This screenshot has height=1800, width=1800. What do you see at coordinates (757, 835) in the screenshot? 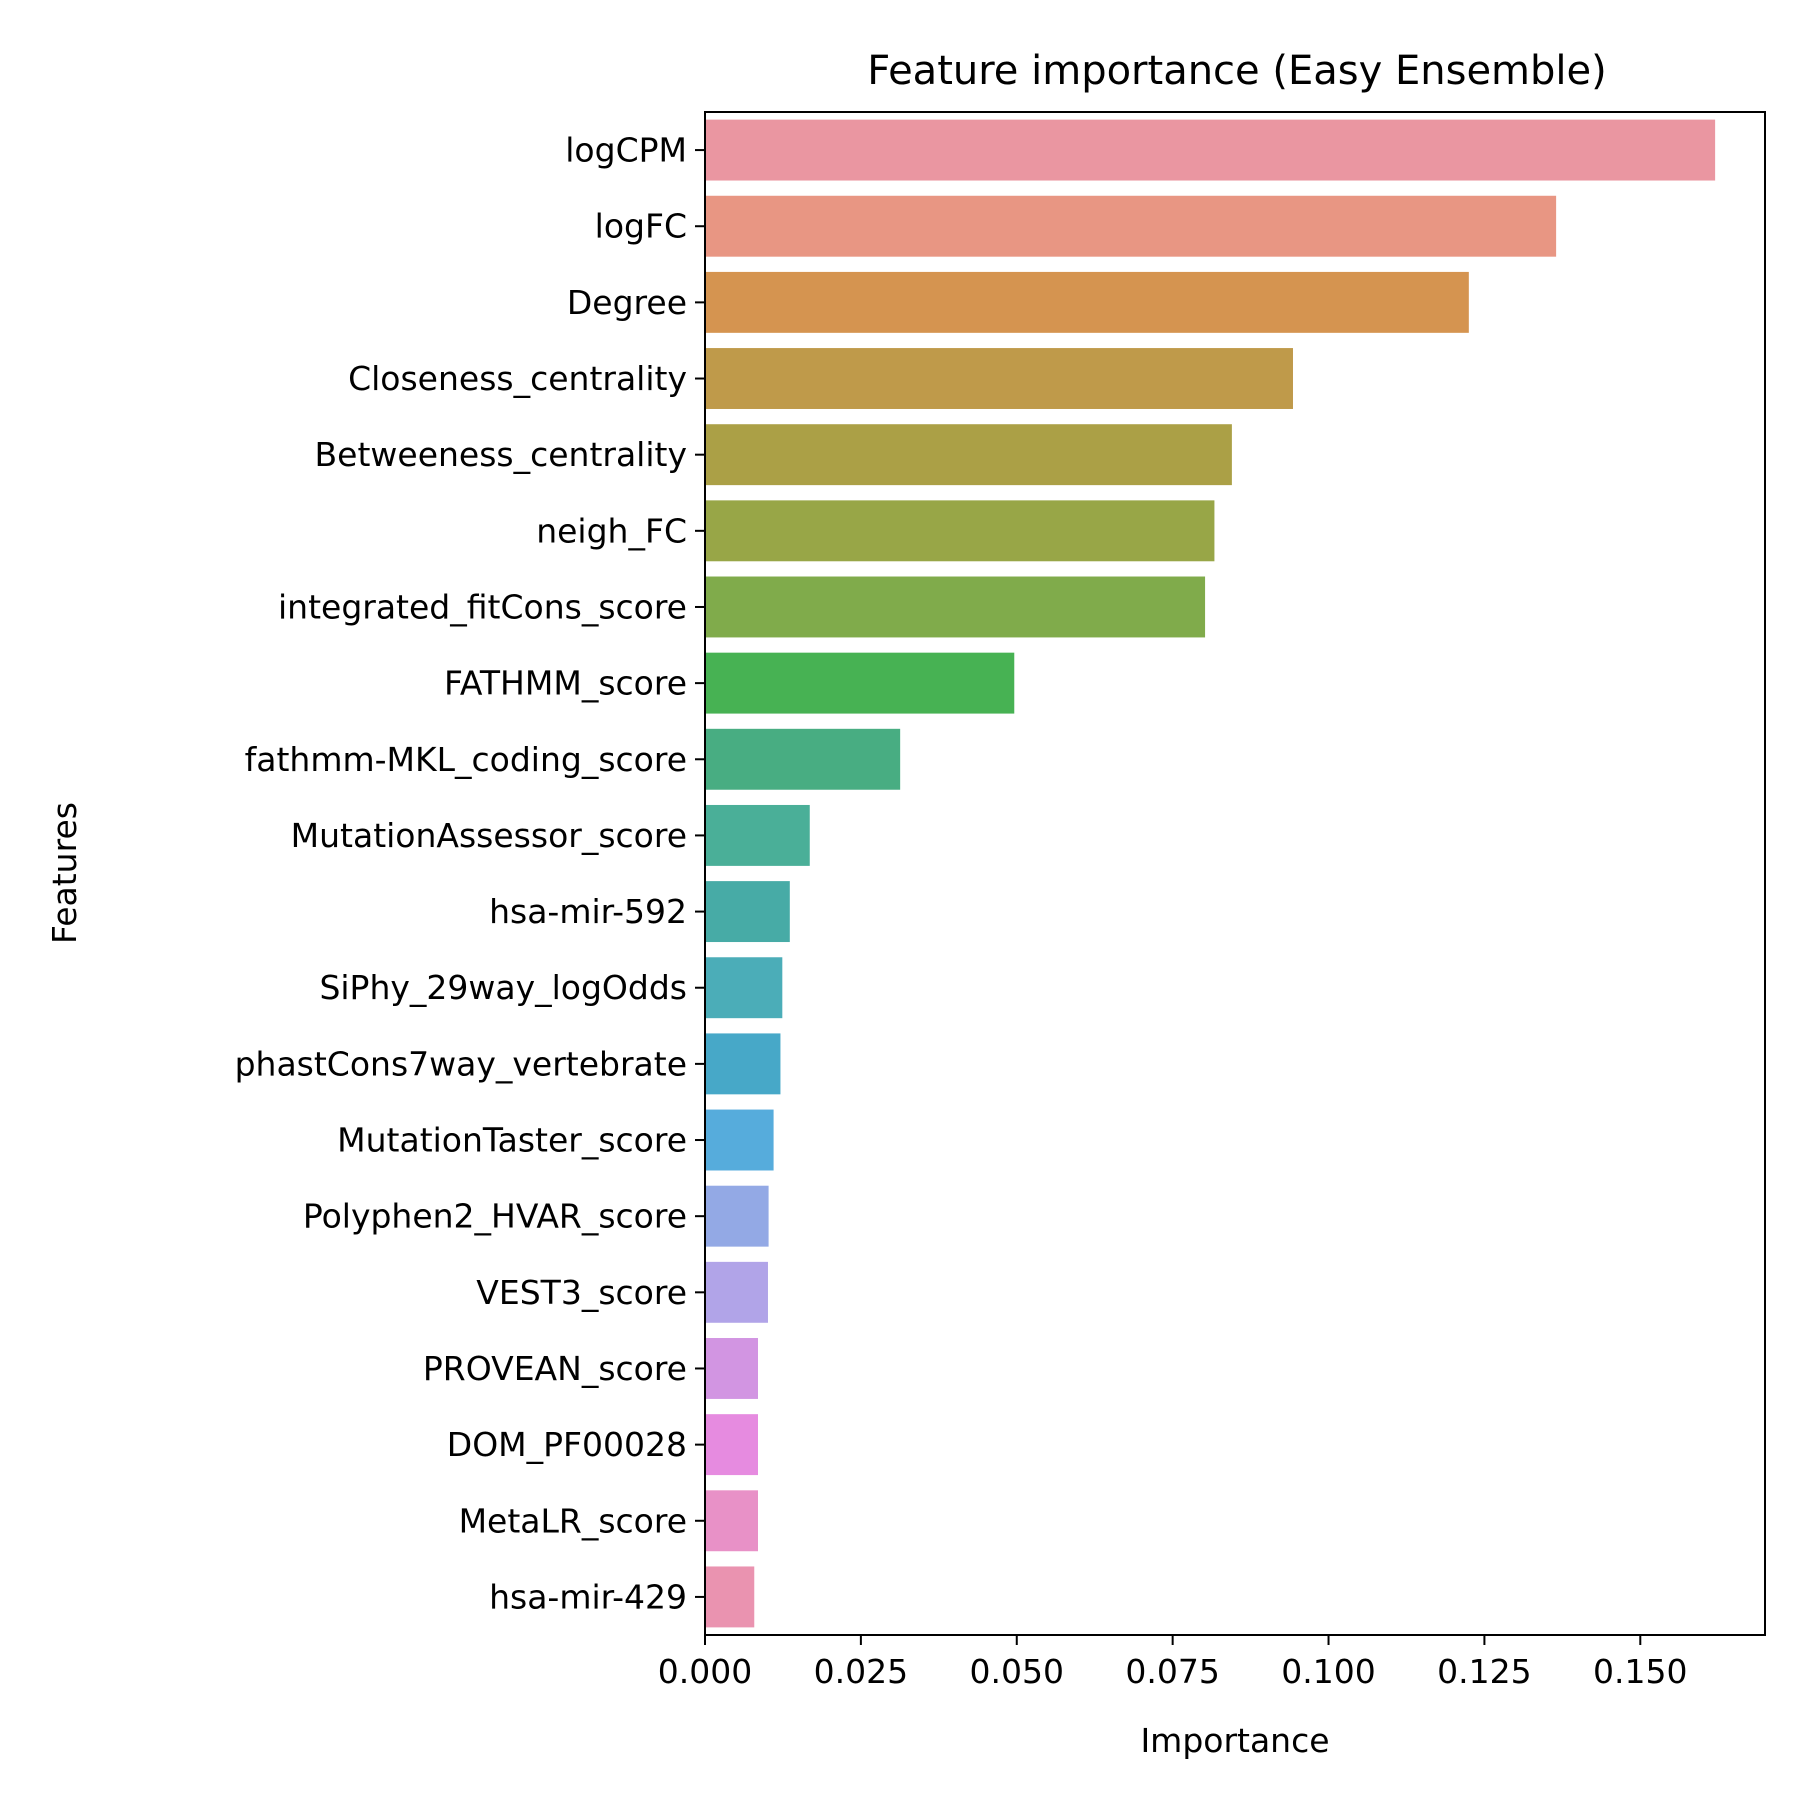
I see `bar-MutationAssessor_score` at bounding box center [757, 835].